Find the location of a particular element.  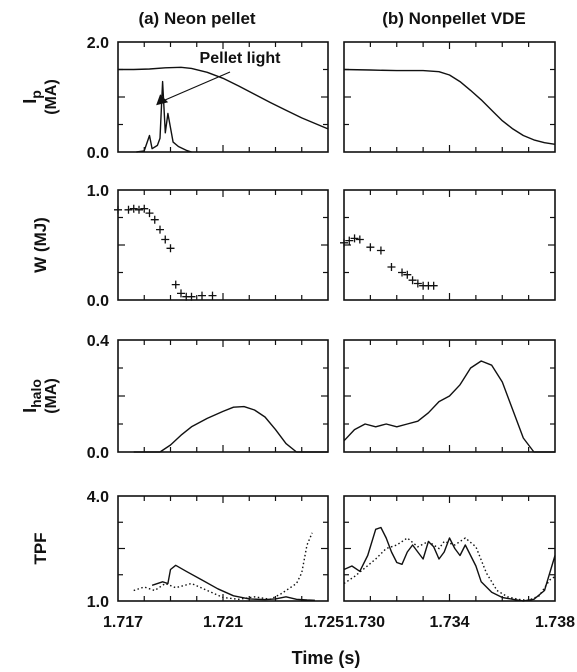

x-tick-label: 1.717 is located at coordinates (123, 622).